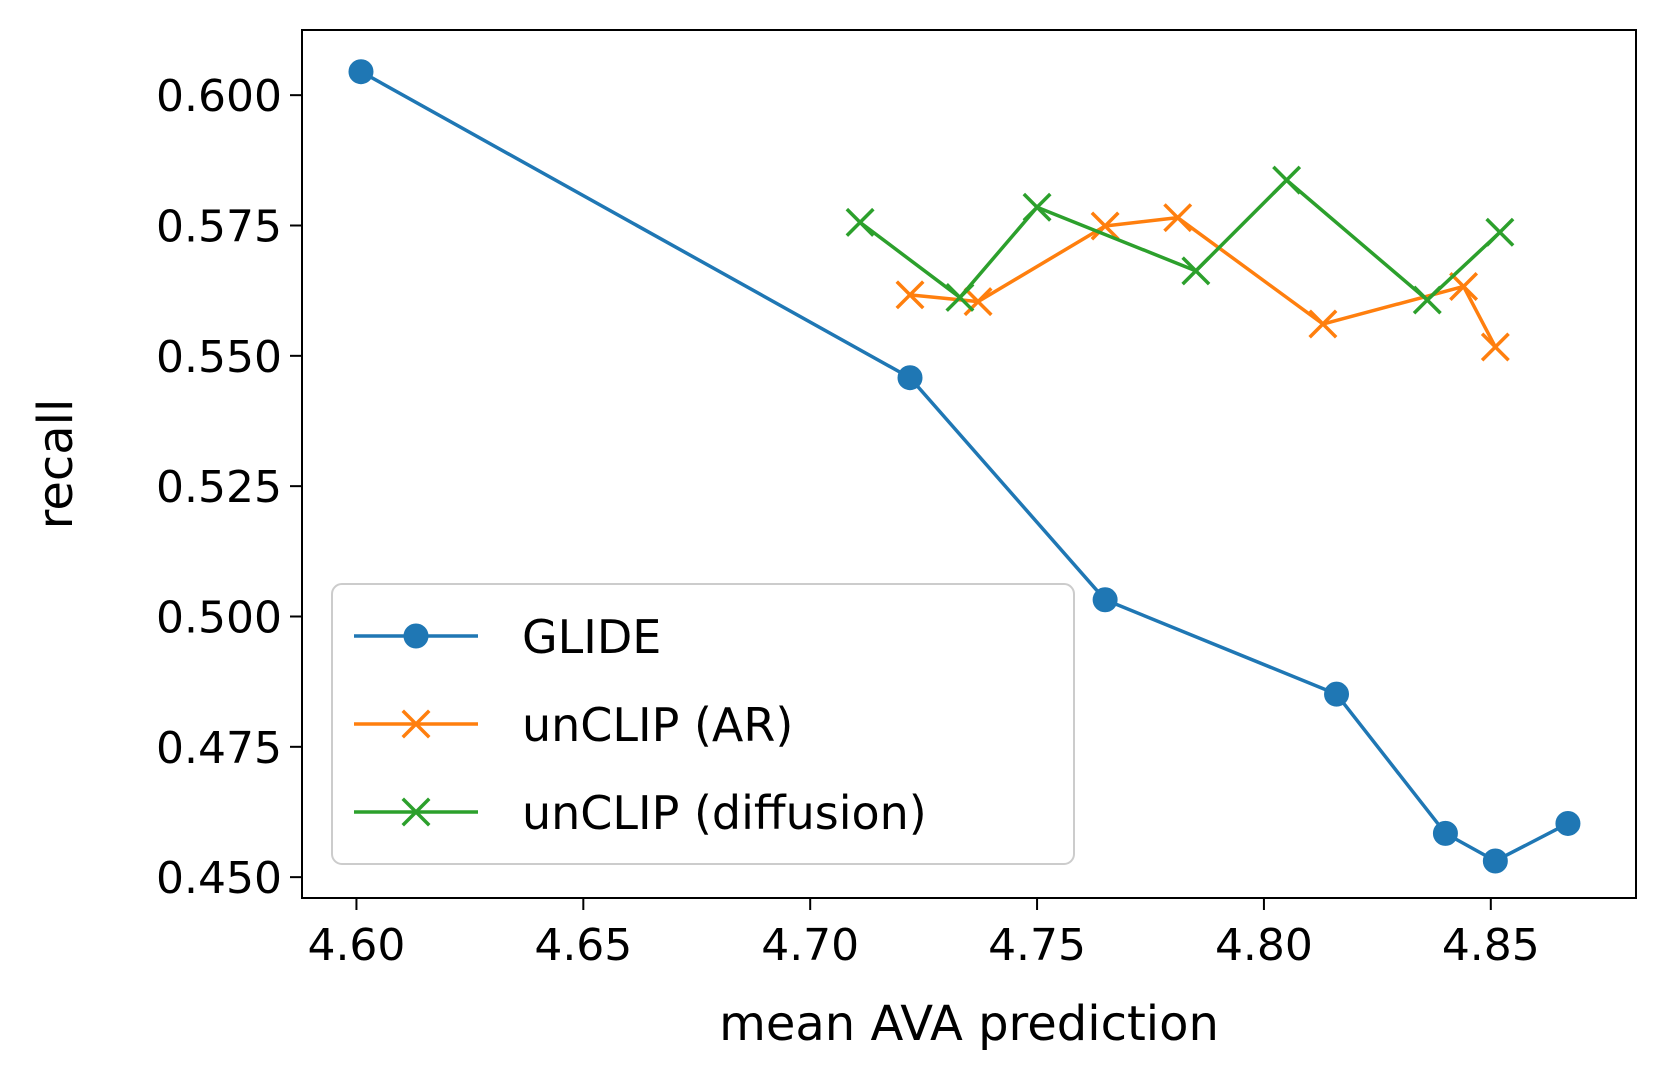 The width and height of the screenshot is (1659, 1080). I want to click on x-tick-label: 4.65, so click(583, 945).